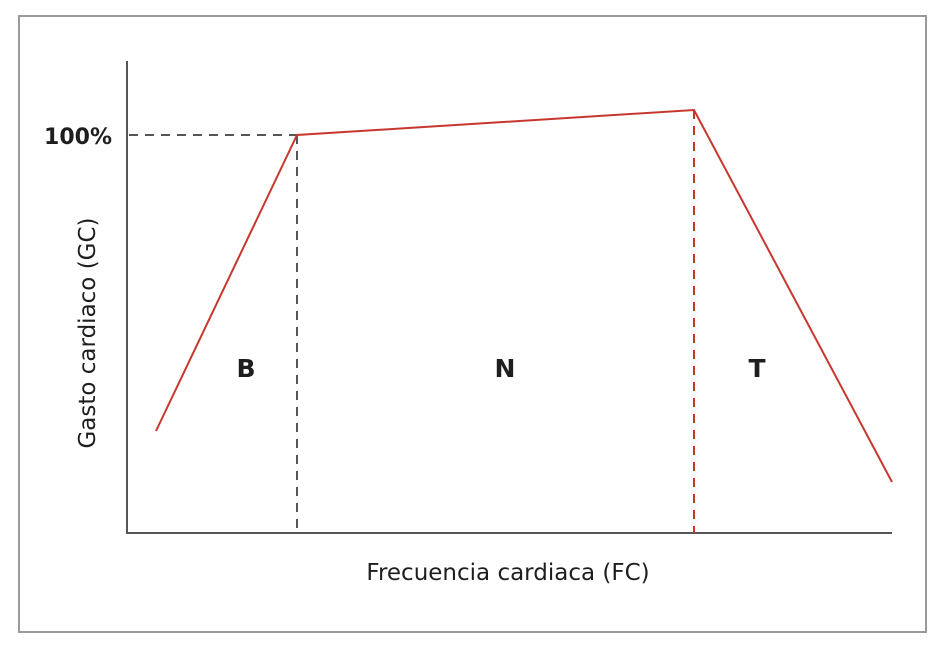 The height and width of the screenshot is (651, 947). I want to click on region-label-t: T, so click(756, 368).